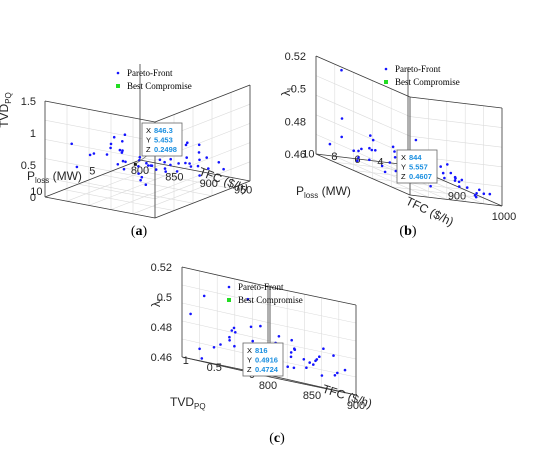  Describe the element at coordinates (162, 139) in the screenshot. I see `datatip-box` at that location.